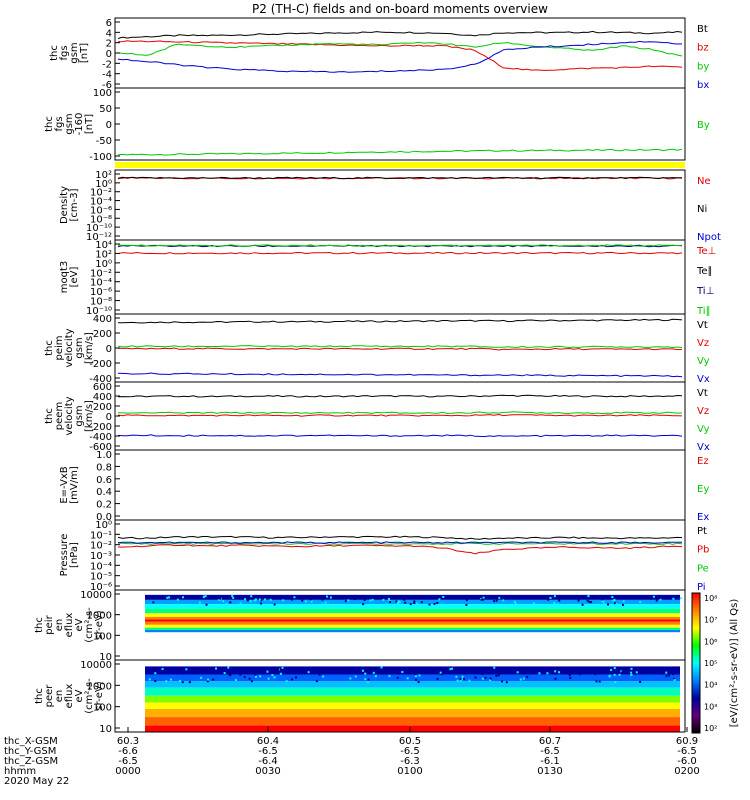  Describe the element at coordinates (64, 52) in the screenshot. I see `y-axis-label: fgs` at that location.